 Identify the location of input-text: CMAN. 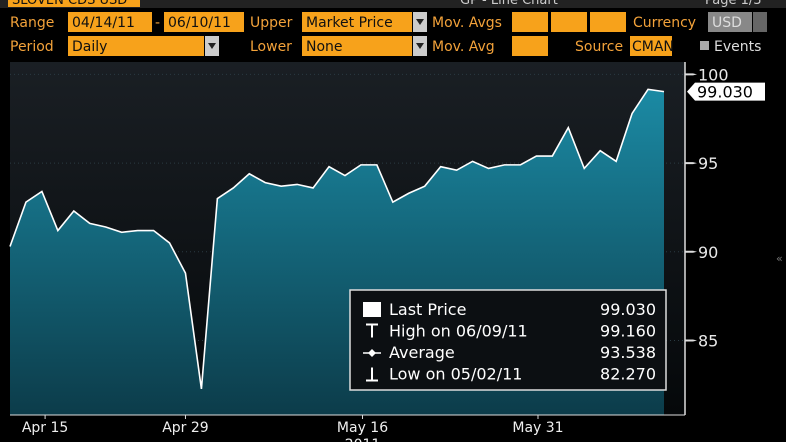
(653, 47).